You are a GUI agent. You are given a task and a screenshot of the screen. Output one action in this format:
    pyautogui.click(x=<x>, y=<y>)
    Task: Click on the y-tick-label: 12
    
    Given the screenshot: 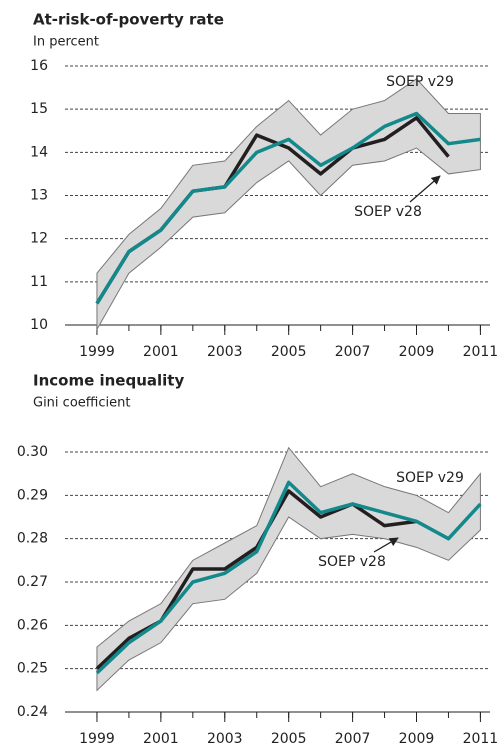 What is the action you would take?
    pyautogui.click(x=39, y=239)
    